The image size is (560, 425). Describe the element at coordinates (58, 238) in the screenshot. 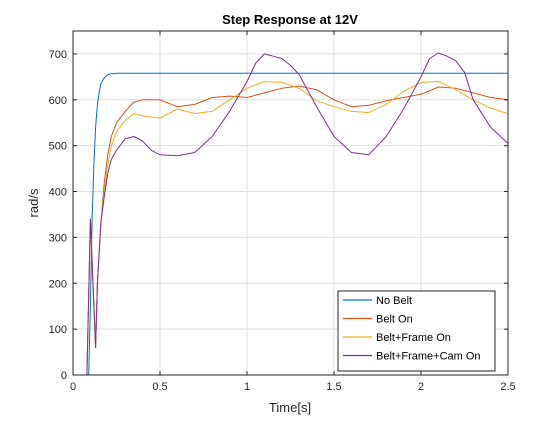

I see `y-tick-label: 300` at that location.